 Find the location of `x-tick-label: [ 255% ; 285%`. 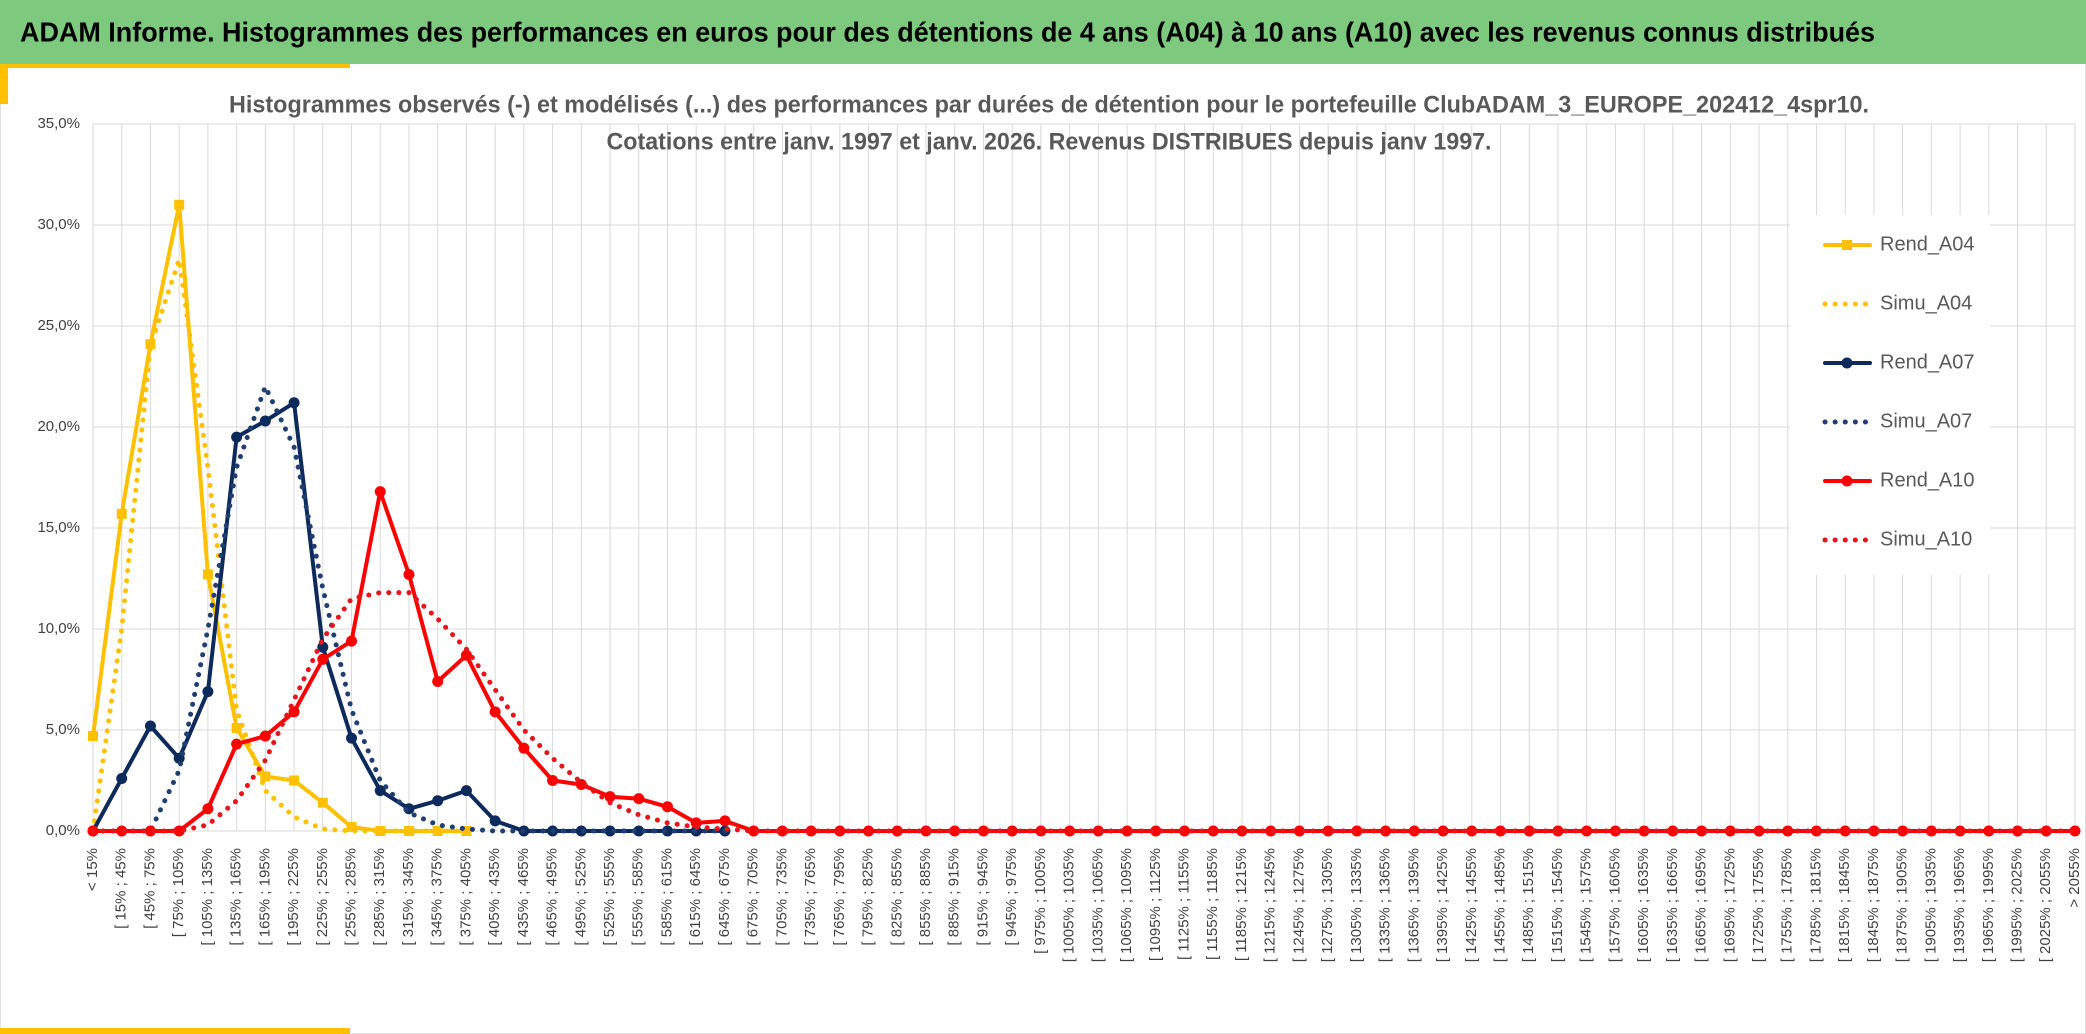

x-tick-label: [ 255% ; 285% is located at coordinates (350, 897).